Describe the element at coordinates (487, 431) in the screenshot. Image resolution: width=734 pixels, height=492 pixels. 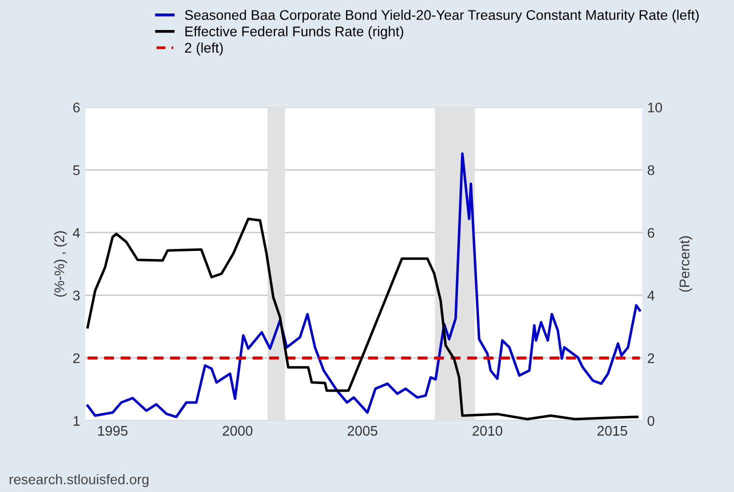
I see `x-tick-label: 2010` at that location.